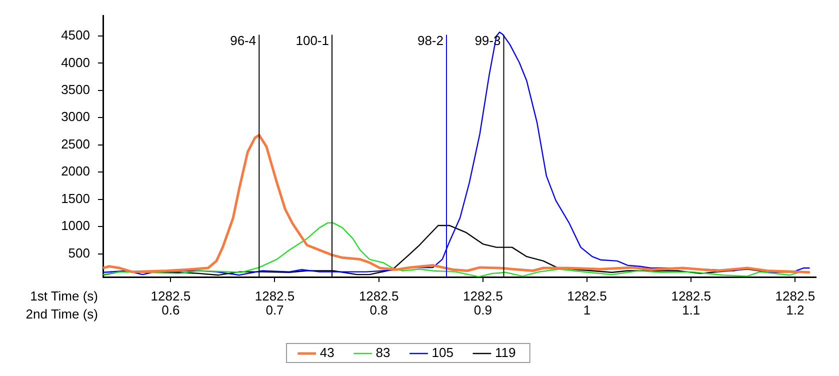  I want to click on x-tick-label: 1, so click(587, 310).